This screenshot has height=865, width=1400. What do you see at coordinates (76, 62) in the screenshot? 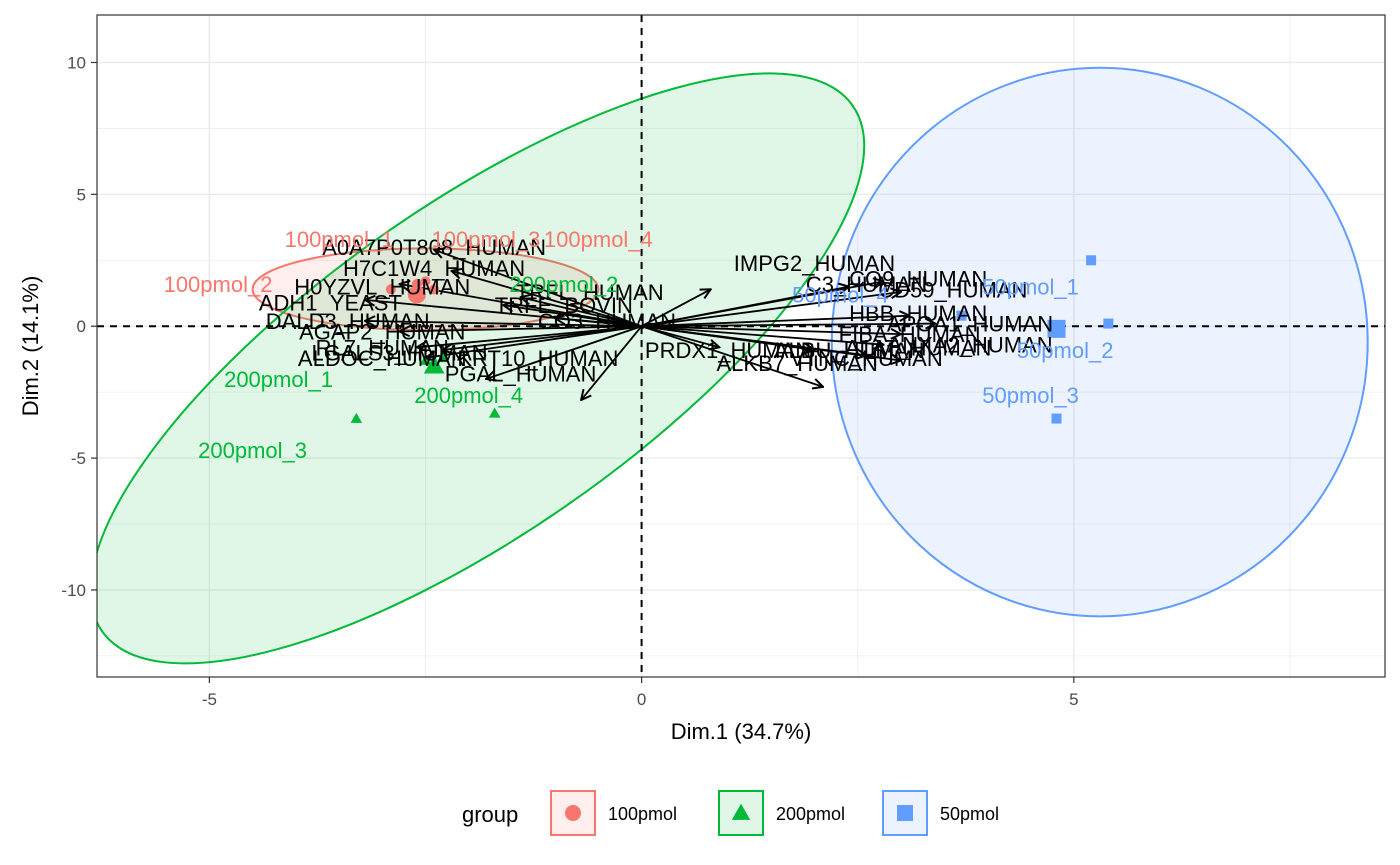
I see `y-tick-label: 10` at bounding box center [76, 62].